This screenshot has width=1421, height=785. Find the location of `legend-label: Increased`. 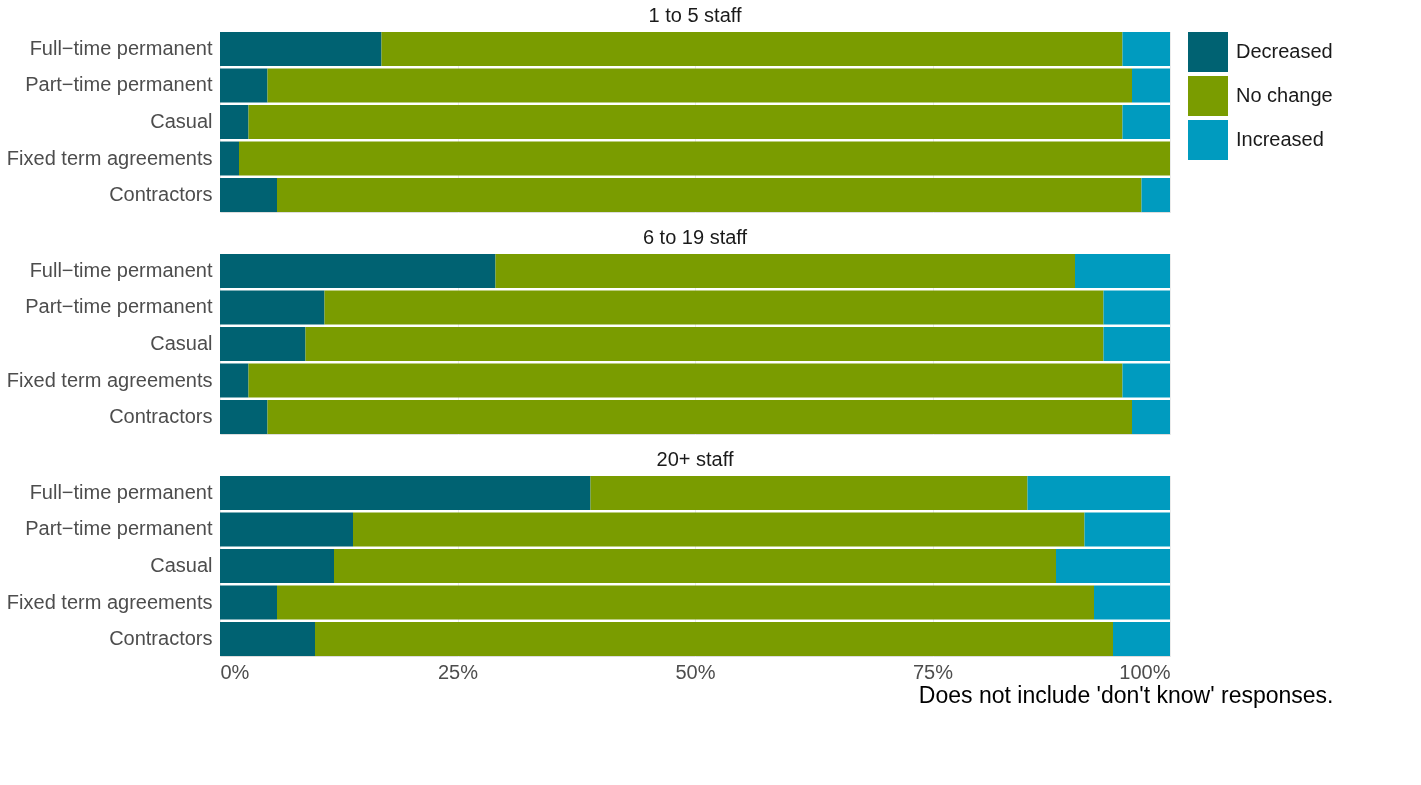

legend-label: Increased is located at coordinates (1280, 139).